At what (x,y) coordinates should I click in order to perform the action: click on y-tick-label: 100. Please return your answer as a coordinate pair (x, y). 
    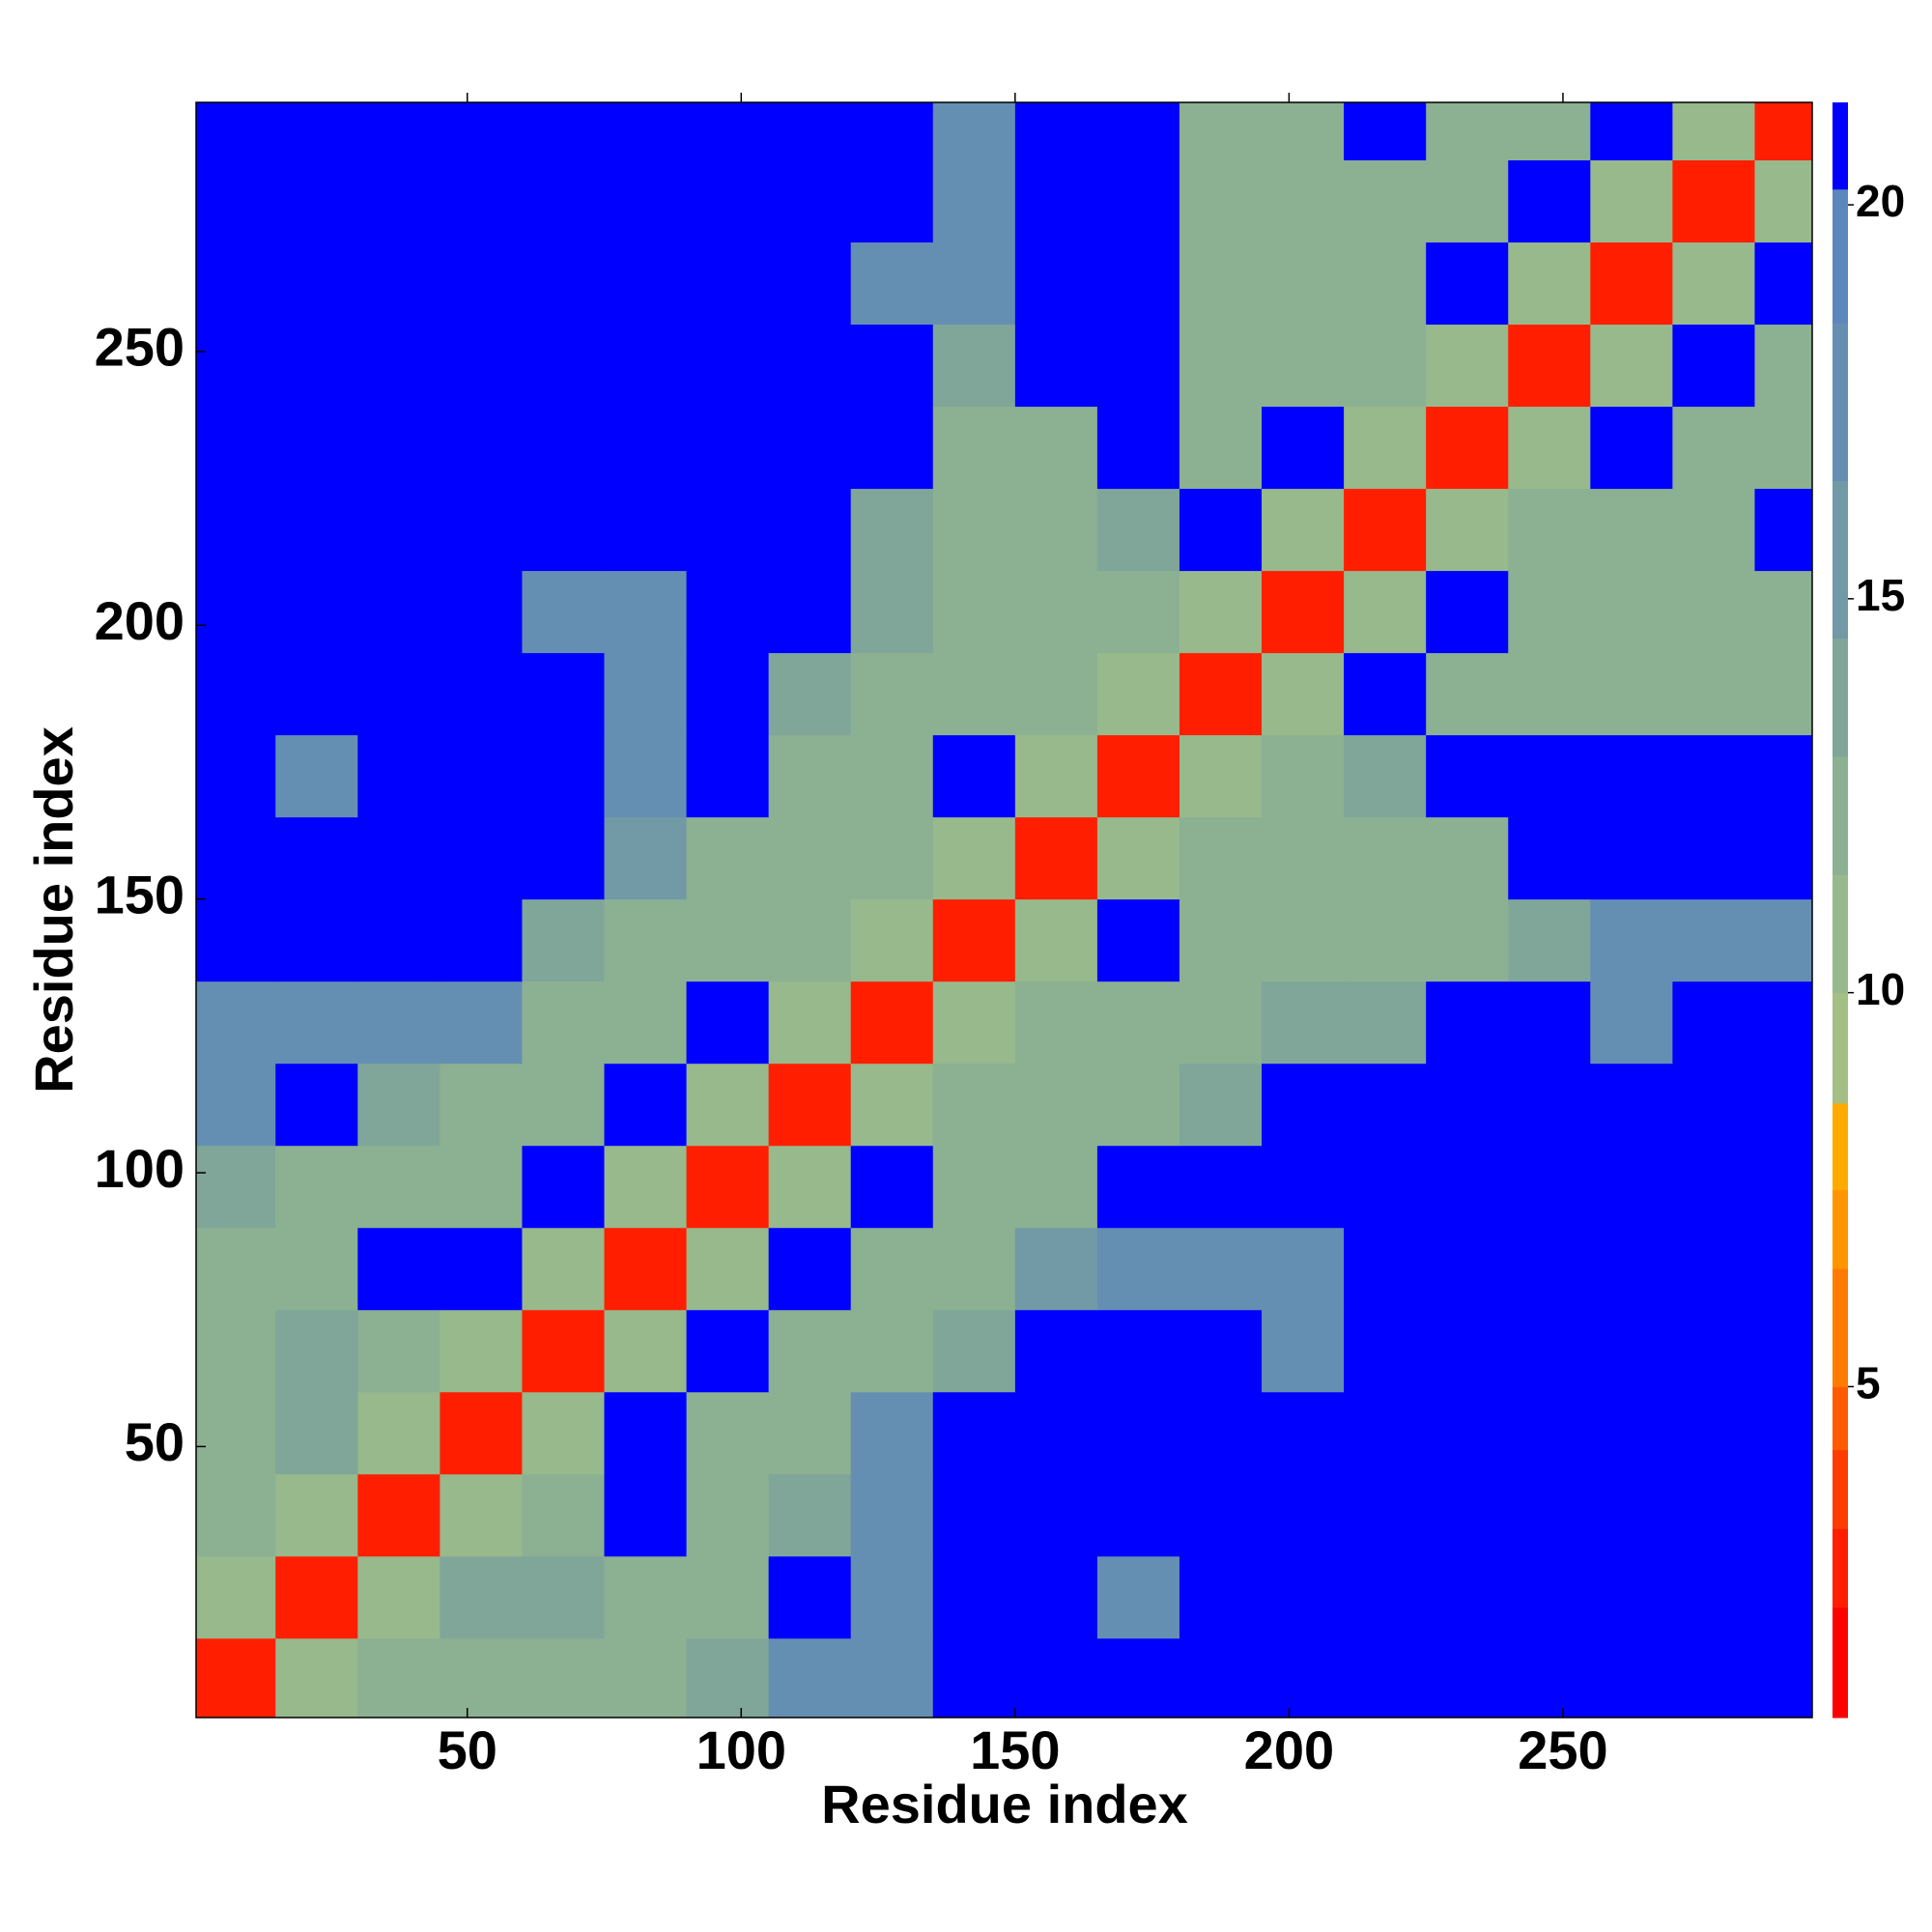
    Looking at the image, I should click on (140, 1168).